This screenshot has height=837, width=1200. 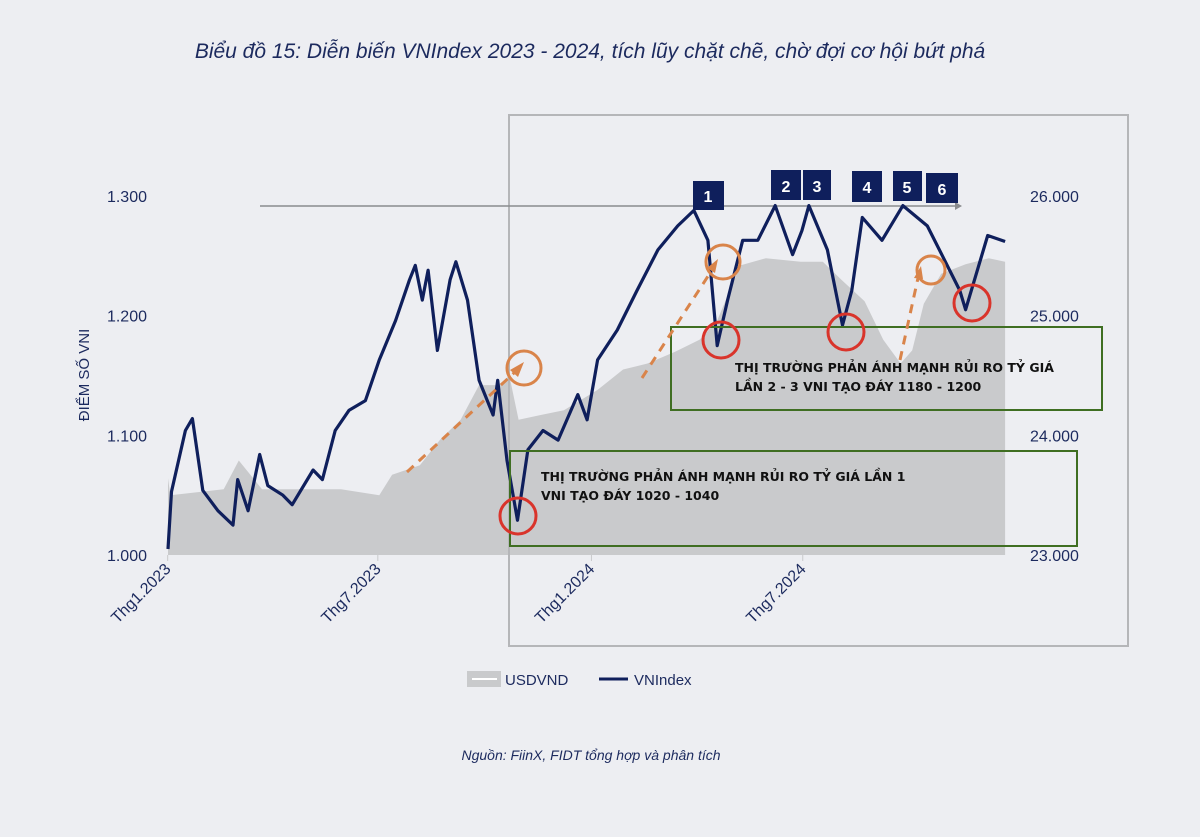 I want to click on peak-marker-1-label: 1, so click(x=708, y=197).